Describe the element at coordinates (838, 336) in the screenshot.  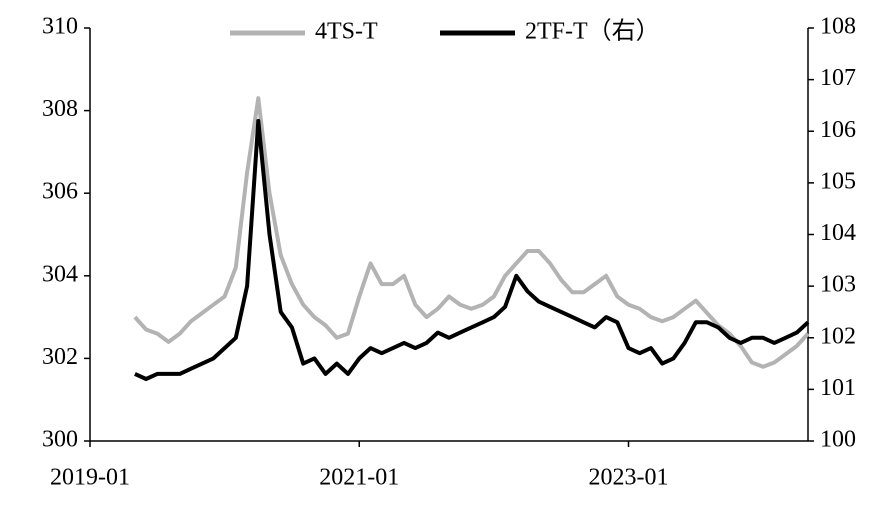
I see `y2-tick-label: 102` at that location.